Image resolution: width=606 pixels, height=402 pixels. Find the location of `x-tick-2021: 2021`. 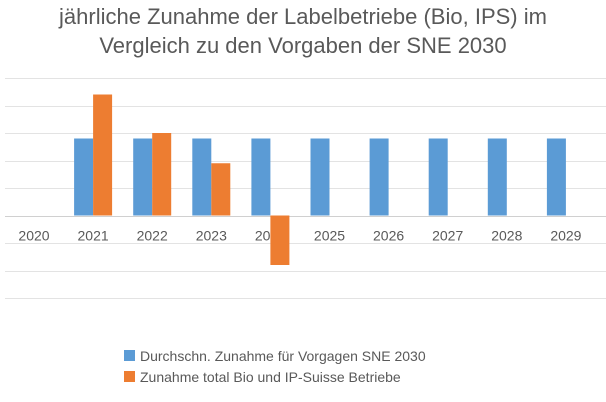

x-tick-2021: 2021 is located at coordinates (93, 236).